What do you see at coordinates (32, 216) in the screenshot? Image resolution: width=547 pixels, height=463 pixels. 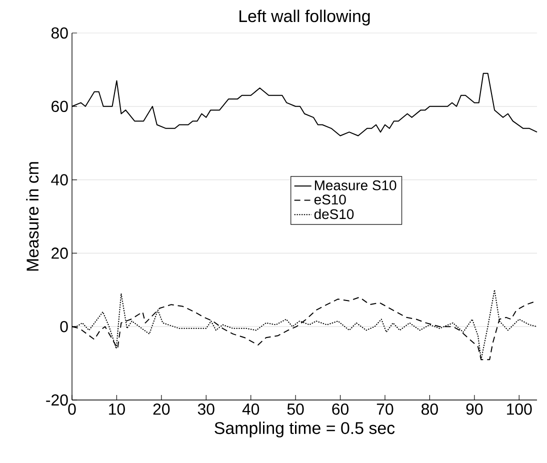 I see `y-axis-title: Measure in cm` at bounding box center [32, 216].